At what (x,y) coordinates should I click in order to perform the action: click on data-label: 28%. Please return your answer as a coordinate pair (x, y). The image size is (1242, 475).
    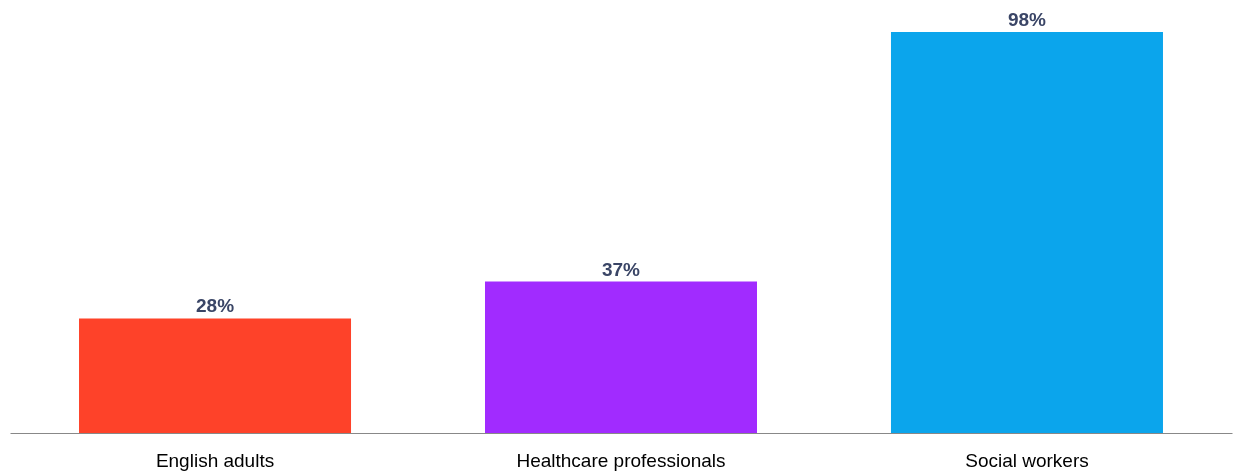
    Looking at the image, I should click on (215, 306).